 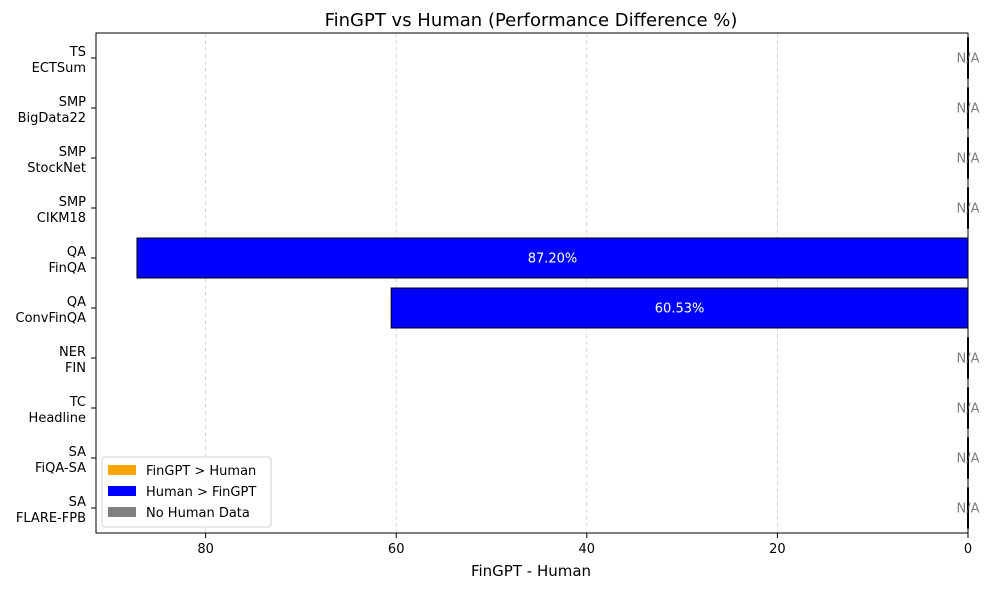 I want to click on bar-value-label: 87.20%, so click(x=553, y=259).